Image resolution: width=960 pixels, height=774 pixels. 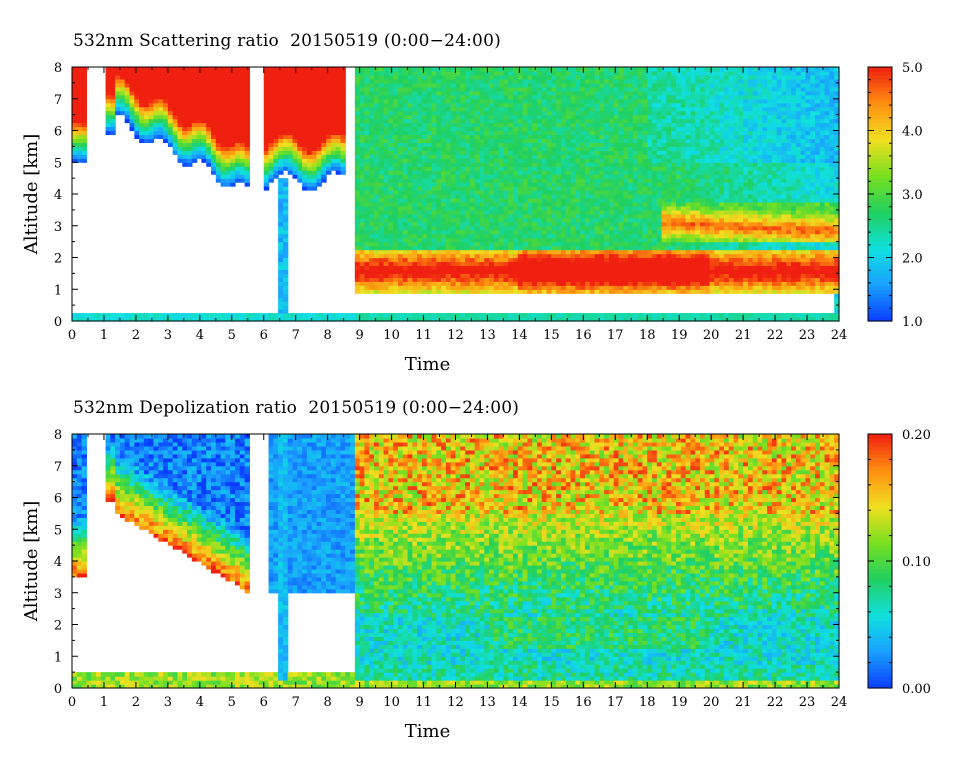 I want to click on colorbar-tick-label: 1.0, so click(x=912, y=322).